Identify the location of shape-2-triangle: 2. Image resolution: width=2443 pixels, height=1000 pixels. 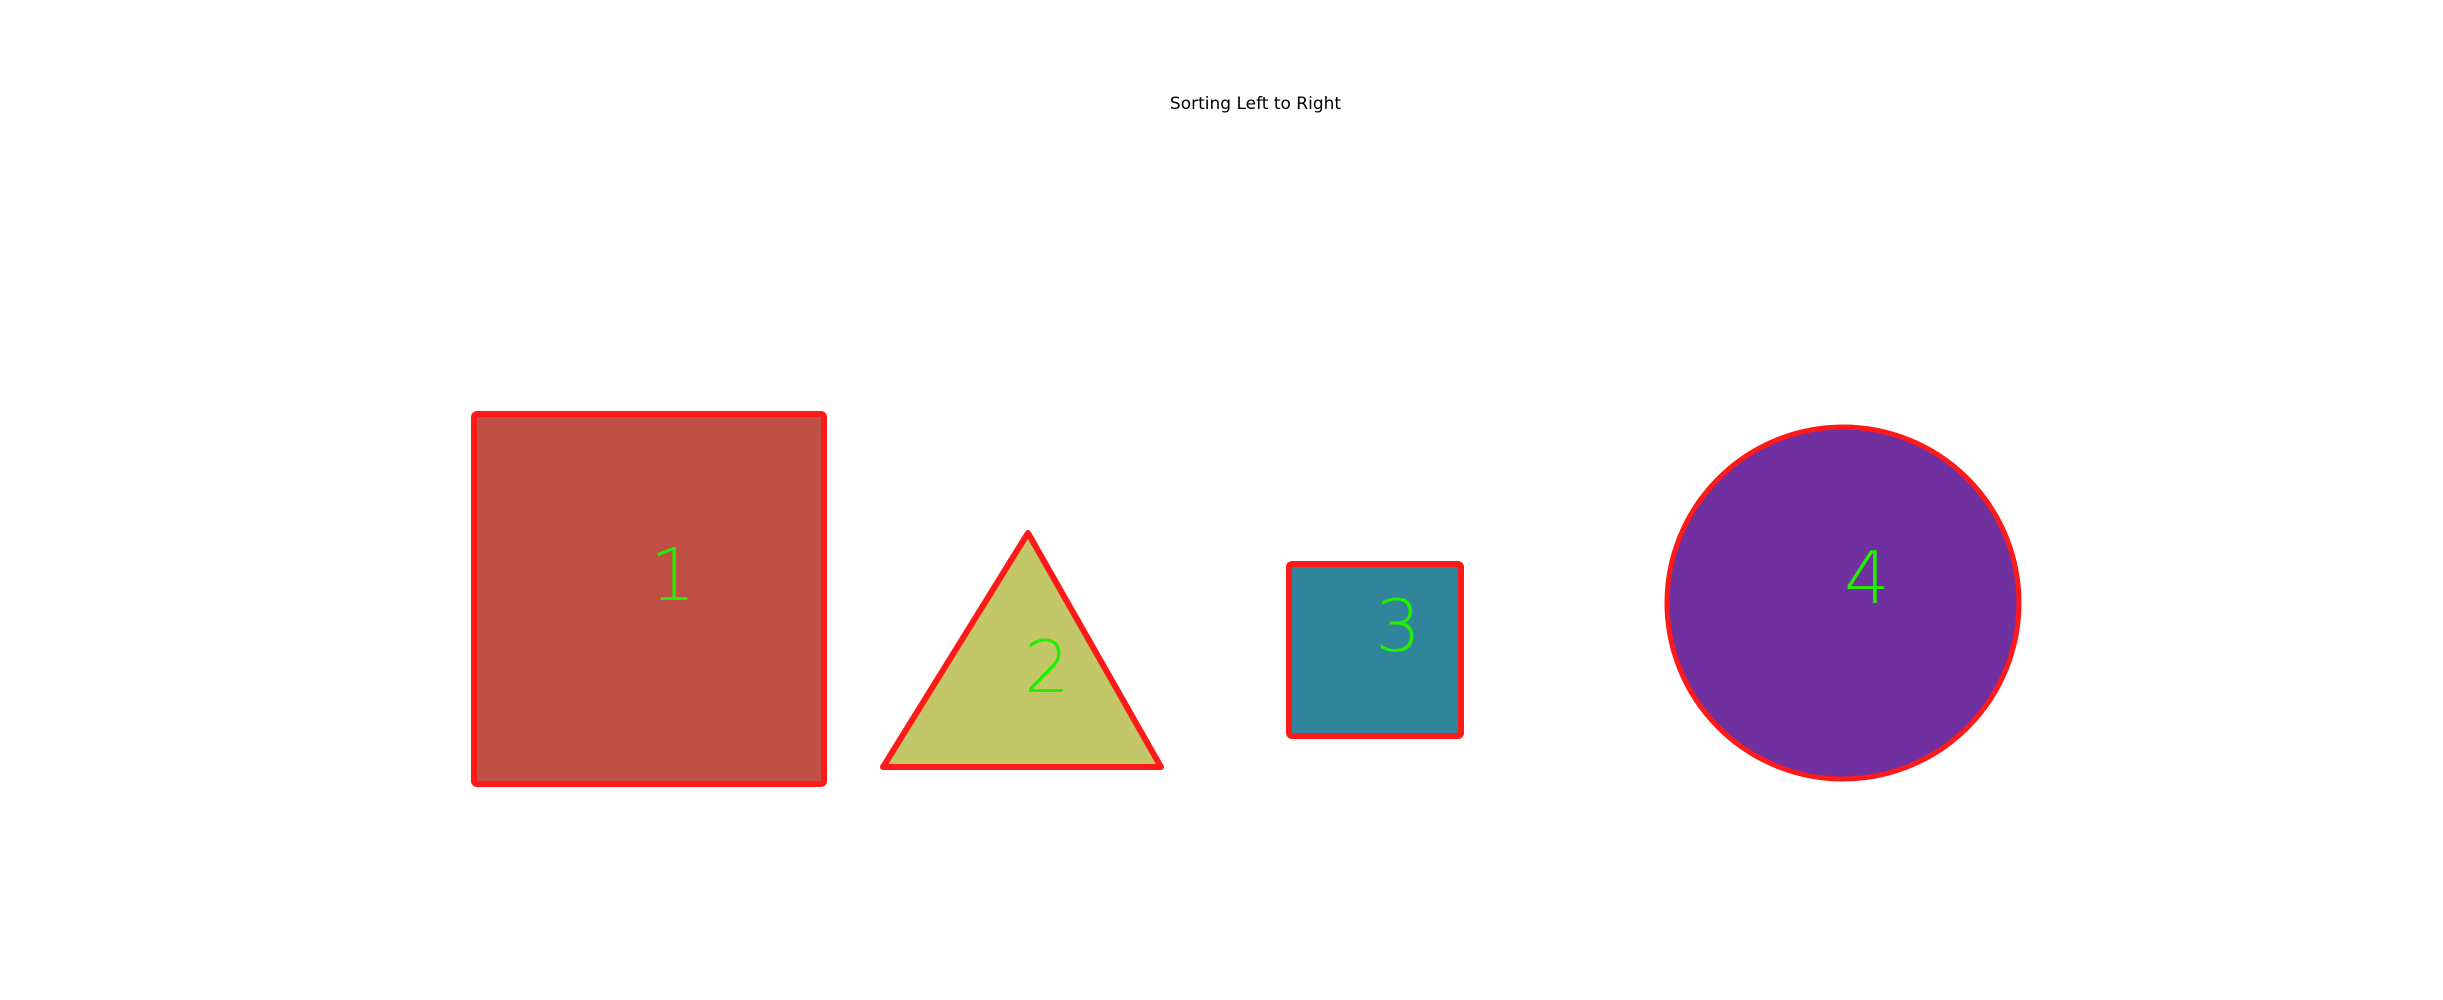
(1022, 650).